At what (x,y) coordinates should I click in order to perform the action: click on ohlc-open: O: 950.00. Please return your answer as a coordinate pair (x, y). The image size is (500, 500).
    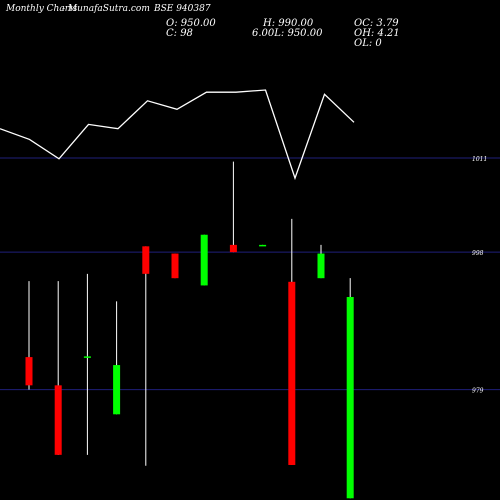
    Looking at the image, I should click on (191, 23).